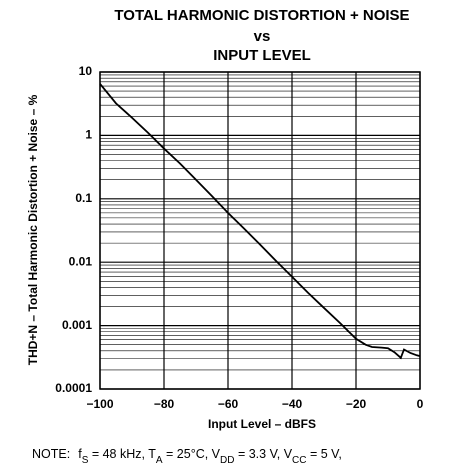 Image resolution: width=455 pixels, height=468 pixels. What do you see at coordinates (299, 460) in the screenshot?
I see `note-text: CC` at bounding box center [299, 460].